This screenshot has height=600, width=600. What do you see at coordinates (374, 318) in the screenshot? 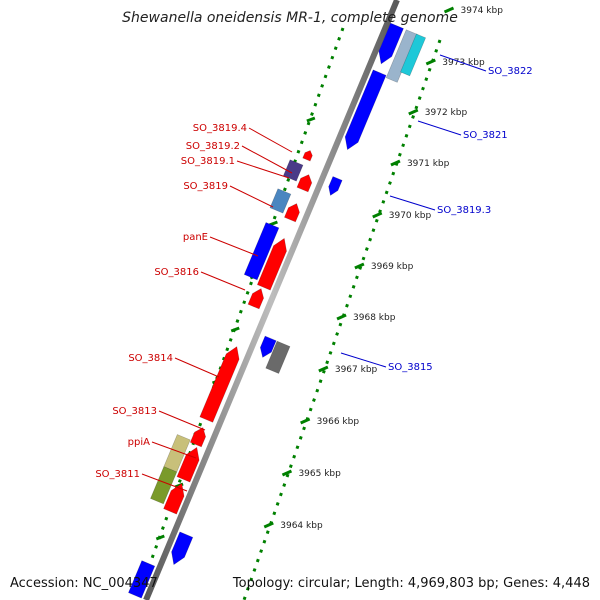
I see `kbp-tick-label: 3968 kbp` at bounding box center [374, 318].